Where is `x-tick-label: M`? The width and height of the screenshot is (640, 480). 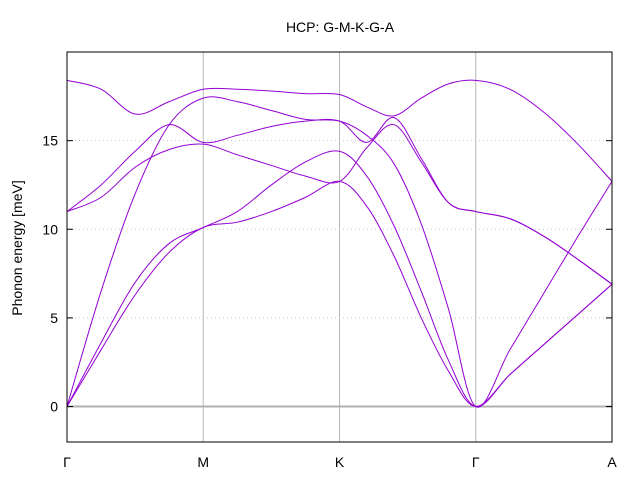
x-tick-label: M is located at coordinates (203, 462).